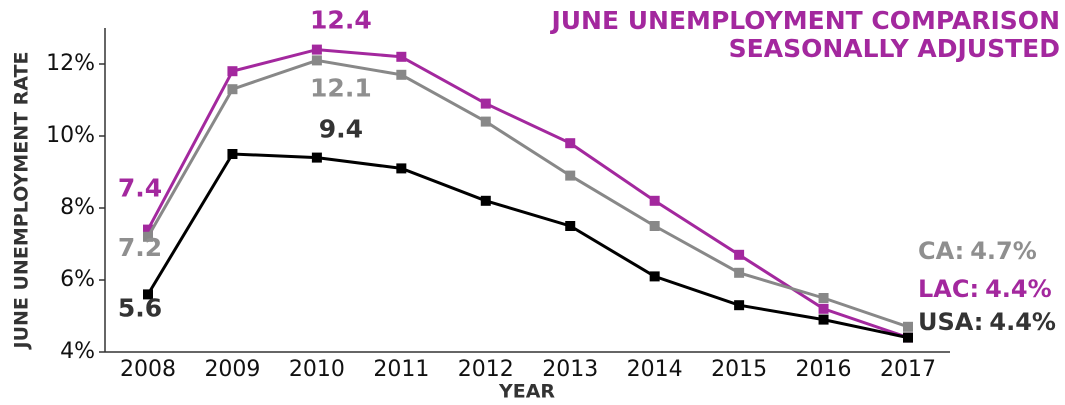 The height and width of the screenshot is (405, 1065). I want to click on x-tick-label: 2014, so click(655, 369).